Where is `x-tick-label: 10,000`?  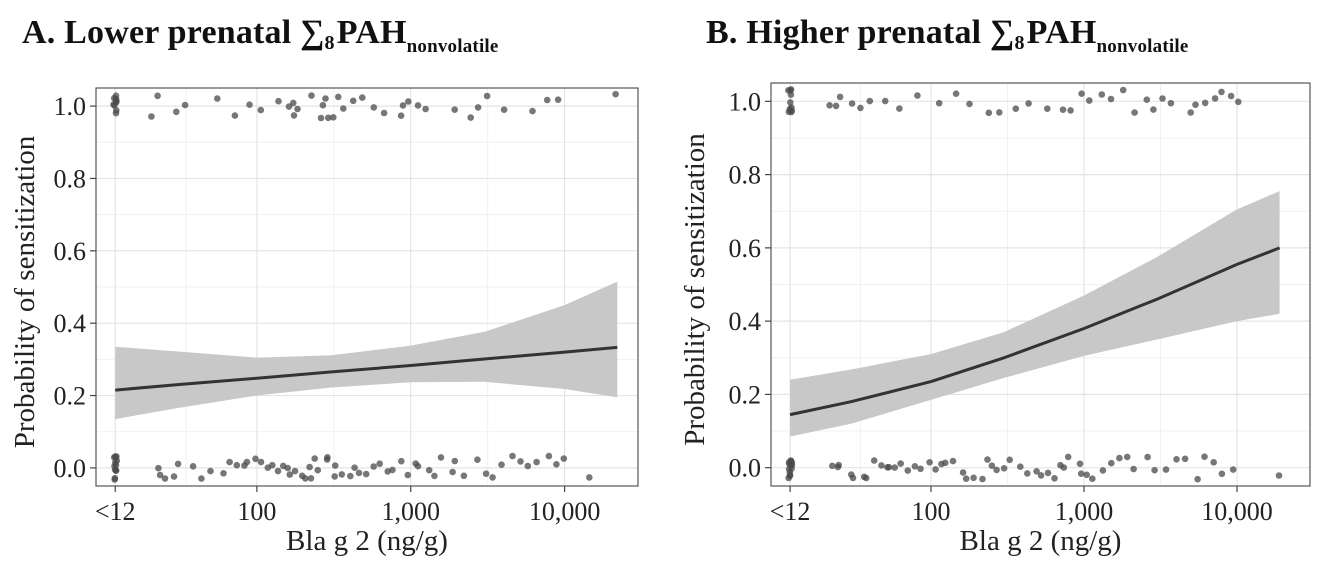
x-tick-label: 10,000 is located at coordinates (565, 511).